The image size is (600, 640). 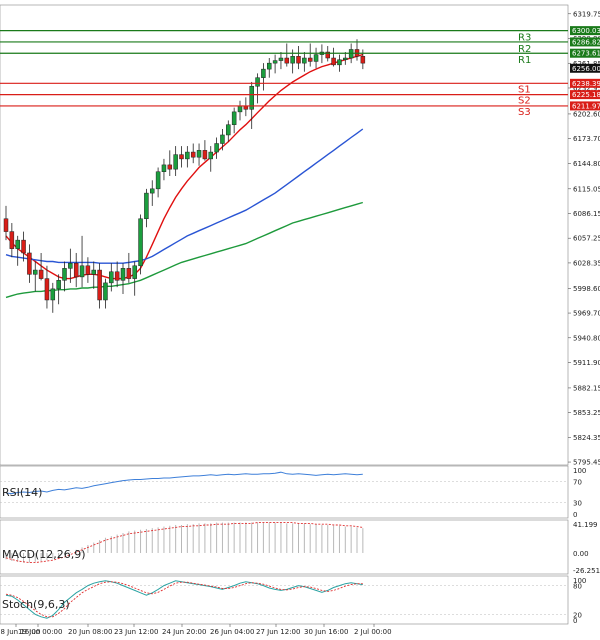 I want to click on macd-label: MACD(12,26,9), so click(x=44, y=554).